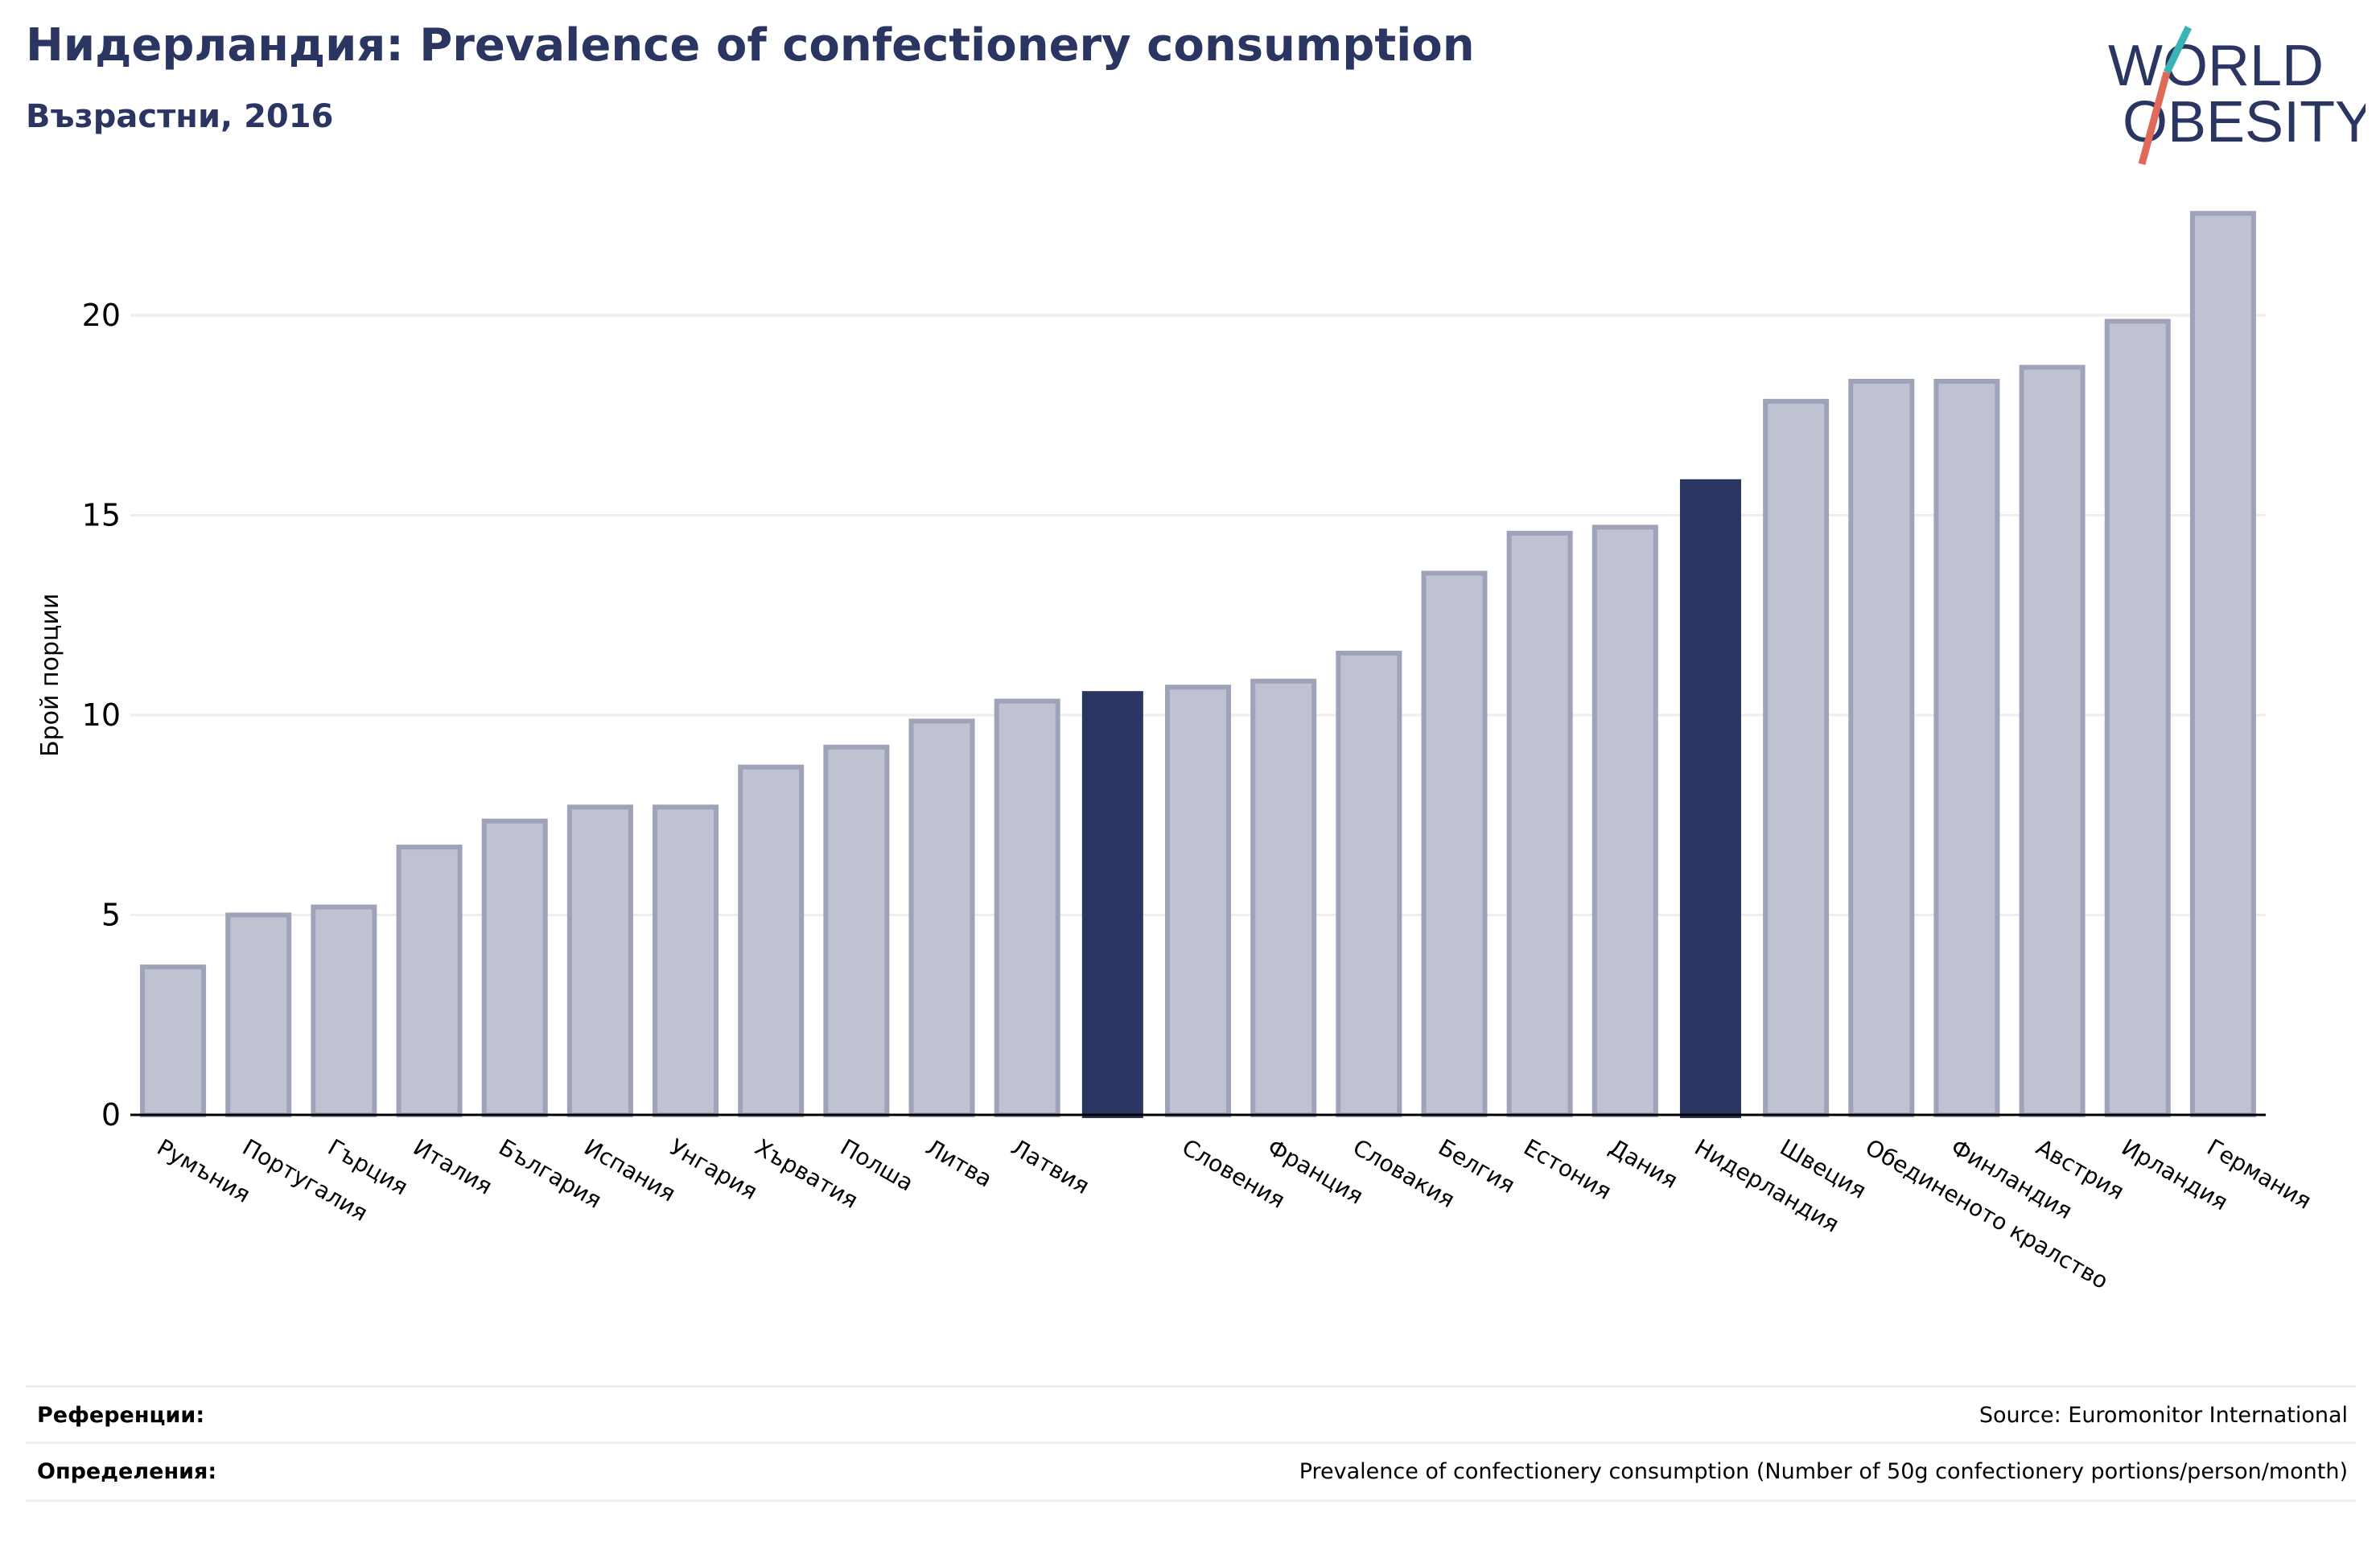 The height and width of the screenshot is (1542, 2380). Describe the element at coordinates (111, 915) in the screenshot. I see `y-tick-label: 5` at that location.